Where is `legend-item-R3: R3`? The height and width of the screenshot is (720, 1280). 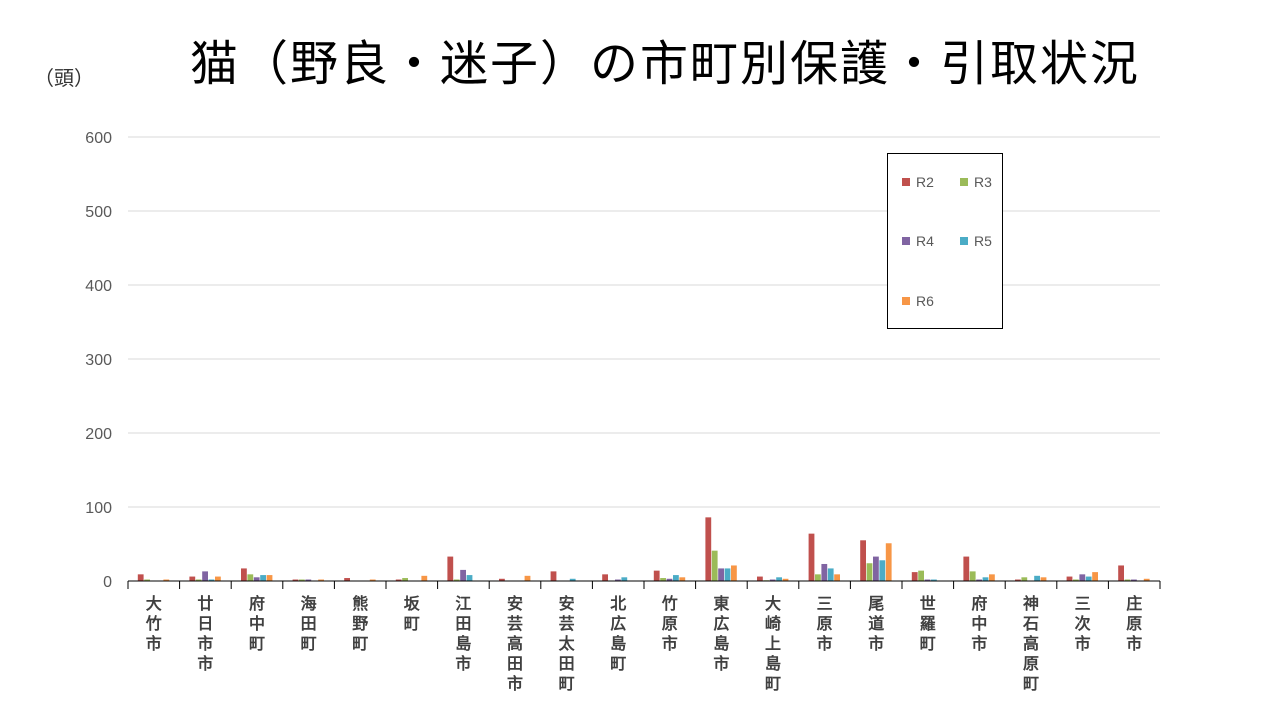 legend-item-R3: R3 is located at coordinates (976, 182).